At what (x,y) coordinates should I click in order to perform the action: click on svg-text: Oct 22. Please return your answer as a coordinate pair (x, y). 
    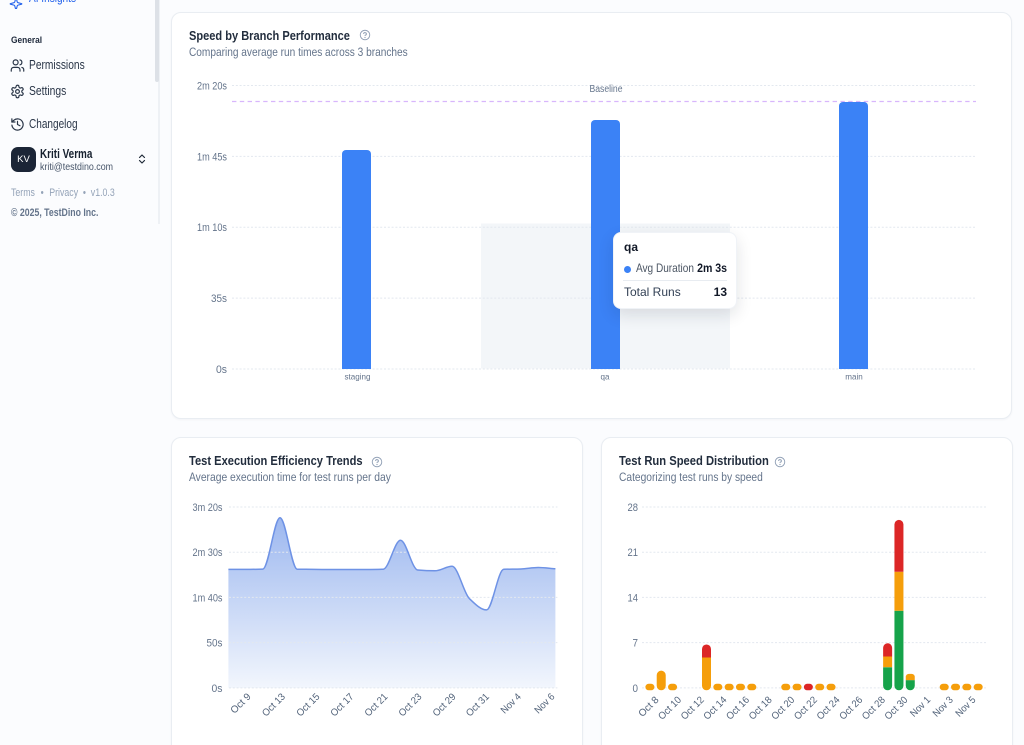
    Looking at the image, I should click on (806, 708).